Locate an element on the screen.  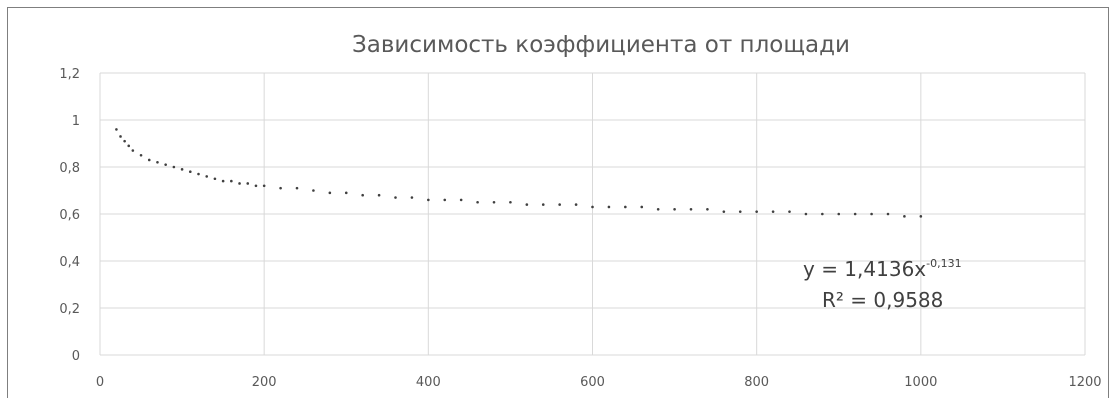
x-tick-label: 1000 is located at coordinates (920, 382).